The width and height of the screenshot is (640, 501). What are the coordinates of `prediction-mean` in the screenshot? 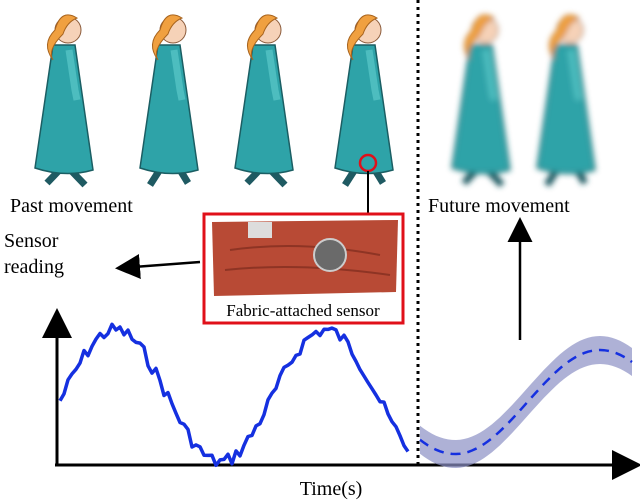 It's located at (526, 402).